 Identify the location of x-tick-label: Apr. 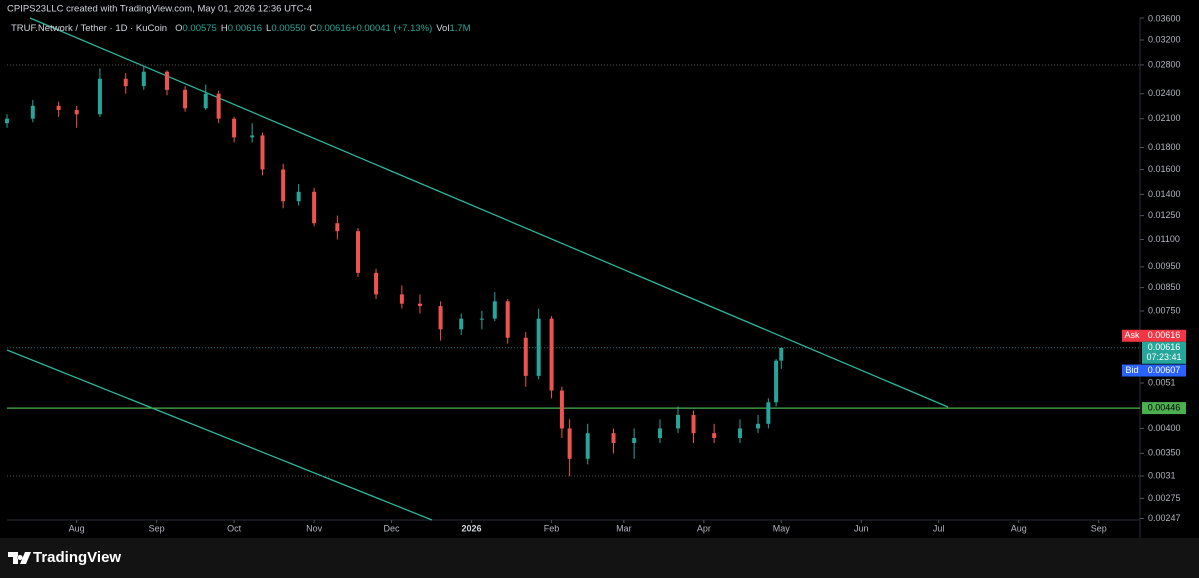
(704, 528).